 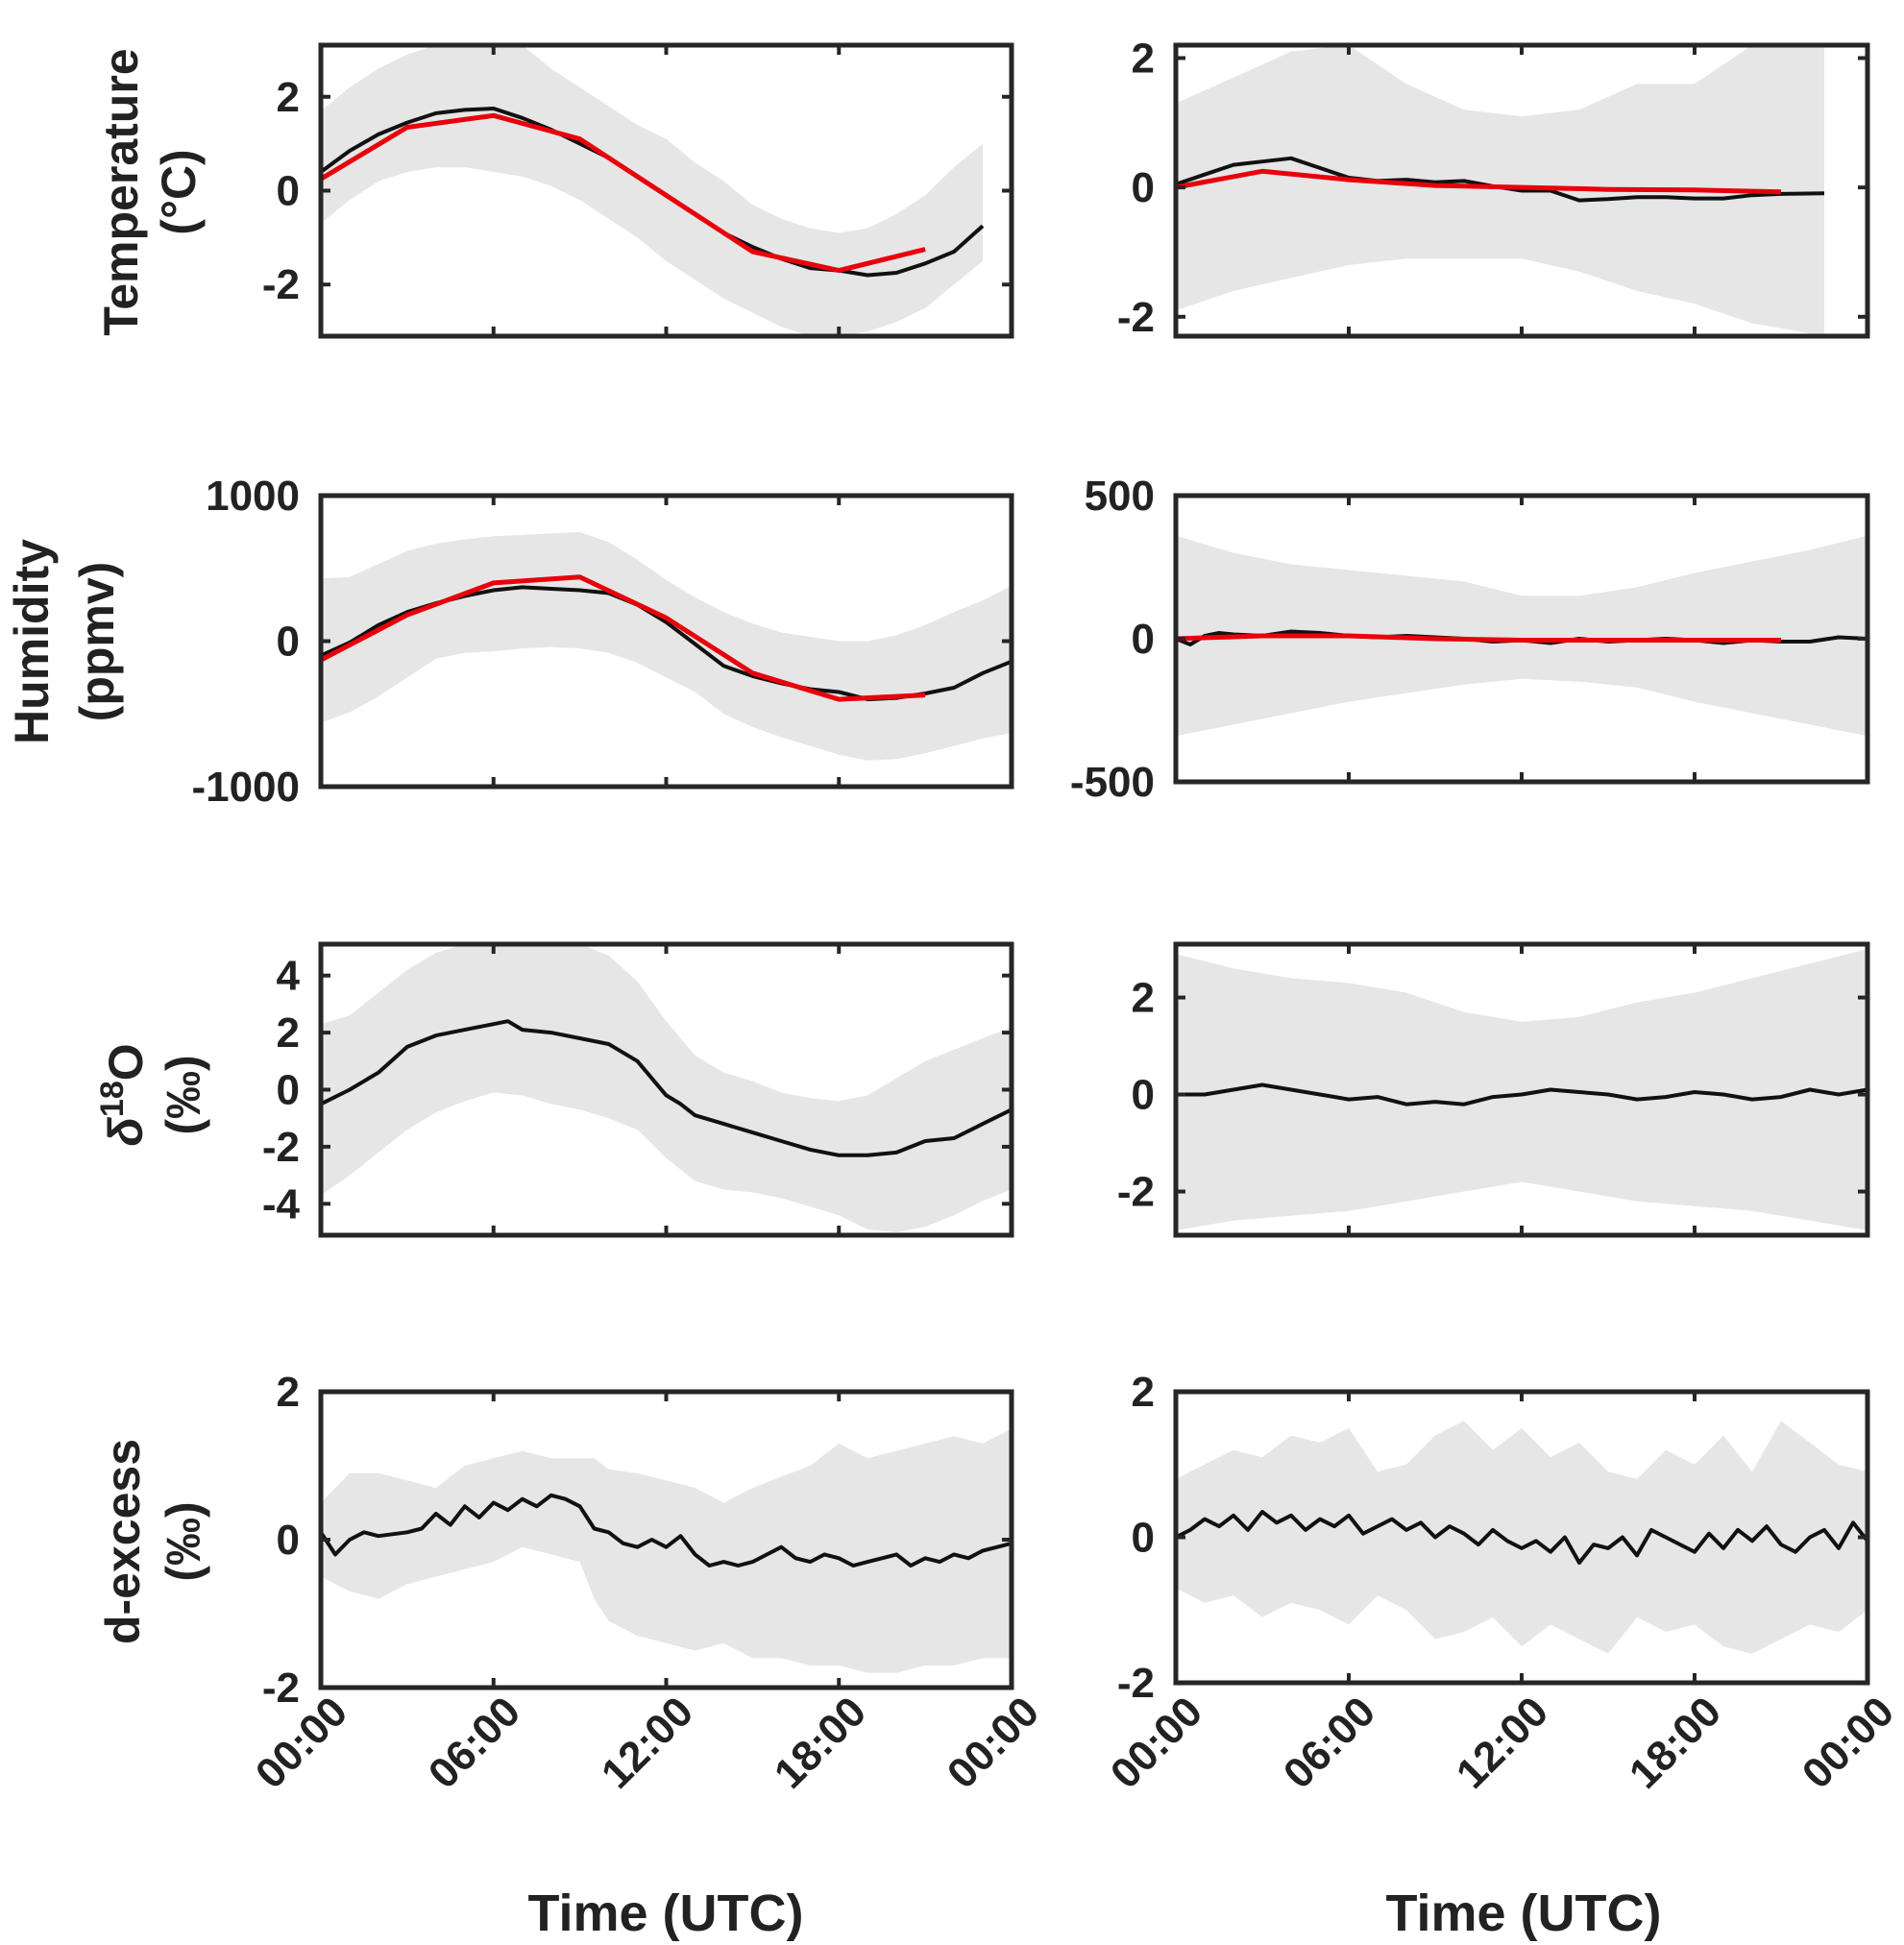 I want to click on panel-dex-left: -2 0 2, so click(x=638, y=1540).